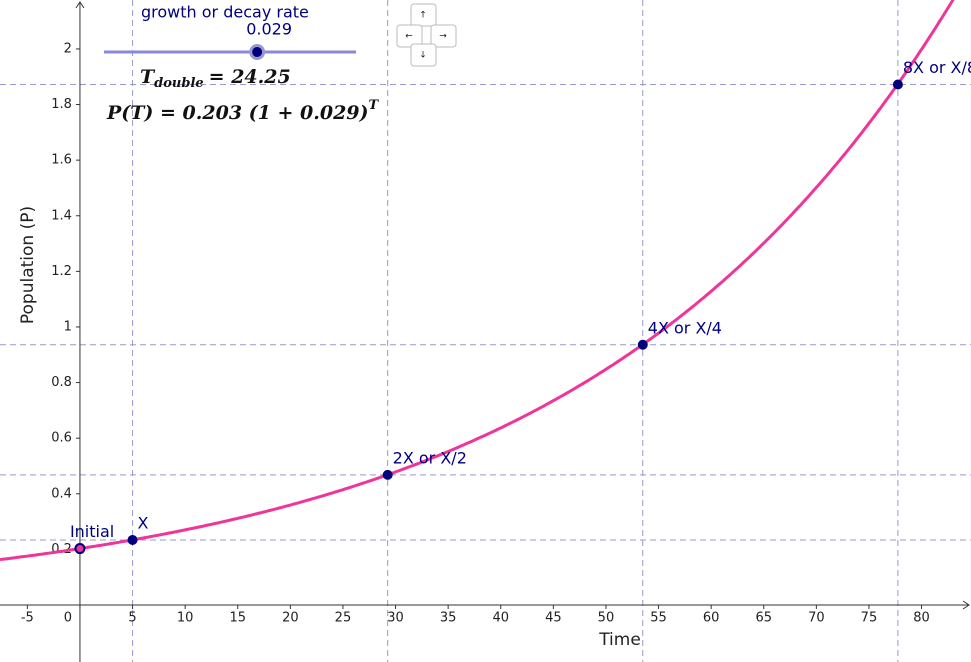 This screenshot has height=662, width=971. I want to click on key-up, so click(423, 15).